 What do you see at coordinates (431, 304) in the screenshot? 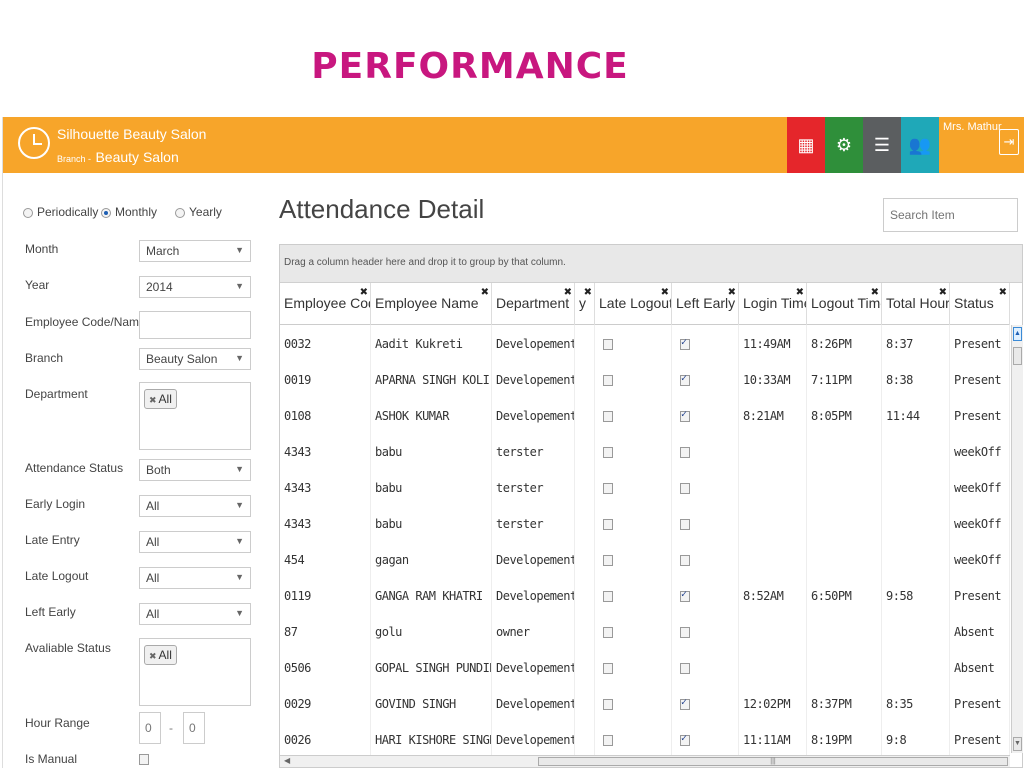
I see `column-header: Employee Name ✖` at bounding box center [431, 304].